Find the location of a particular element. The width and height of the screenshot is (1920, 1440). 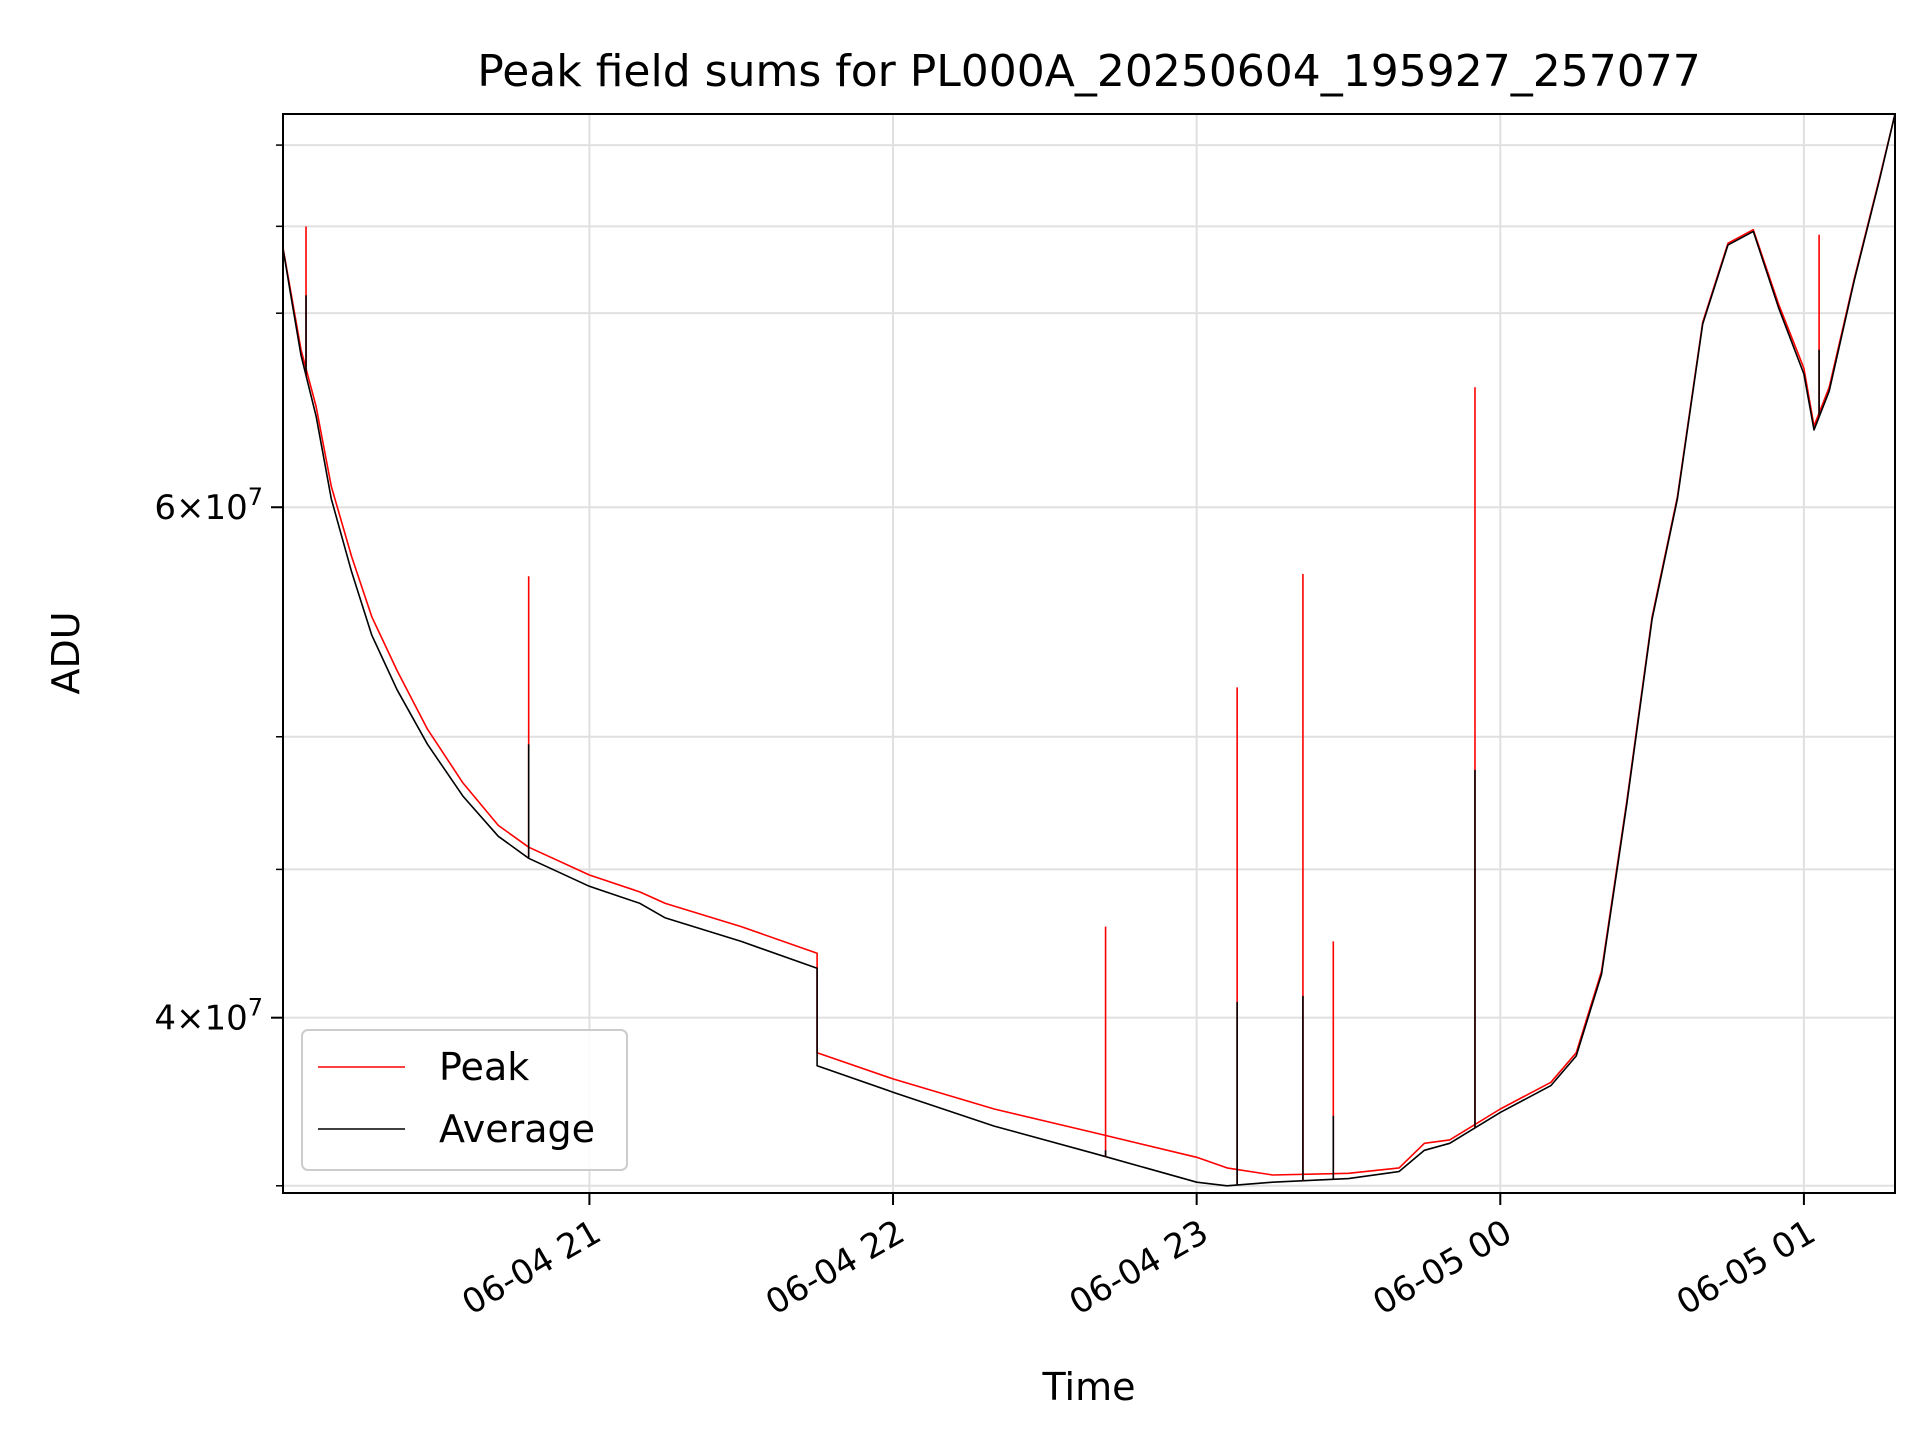

y-axis: 4×107 6×107 is located at coordinates (218, 665).